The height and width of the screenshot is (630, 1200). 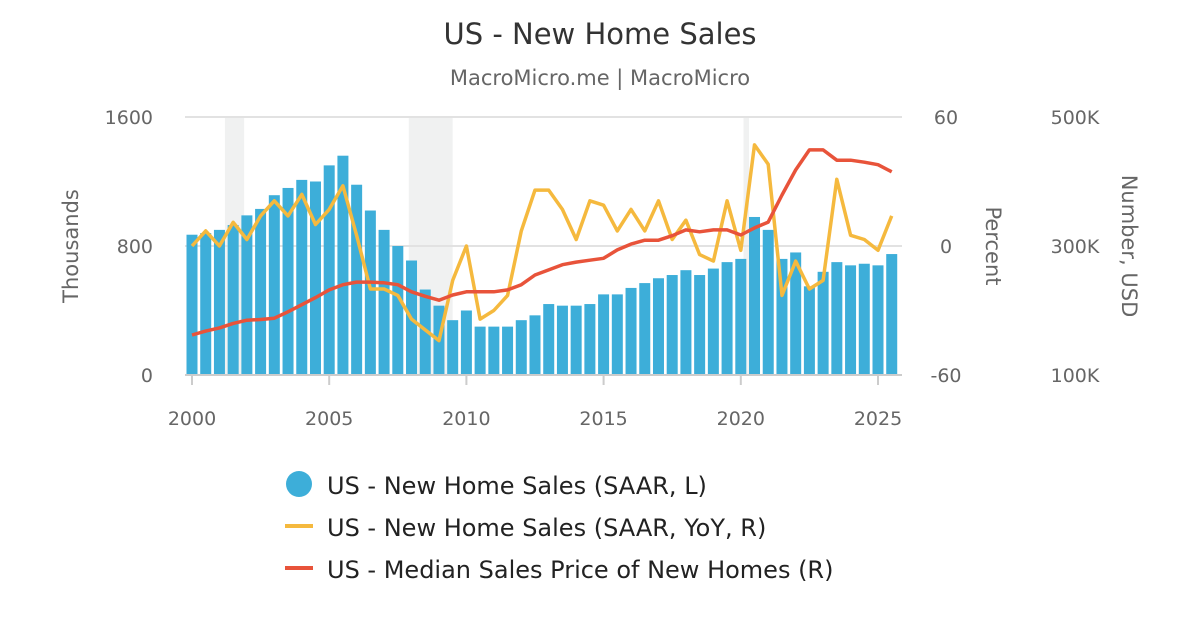 What do you see at coordinates (299, 484) in the screenshot?
I see `legend-marker-sales` at bounding box center [299, 484].